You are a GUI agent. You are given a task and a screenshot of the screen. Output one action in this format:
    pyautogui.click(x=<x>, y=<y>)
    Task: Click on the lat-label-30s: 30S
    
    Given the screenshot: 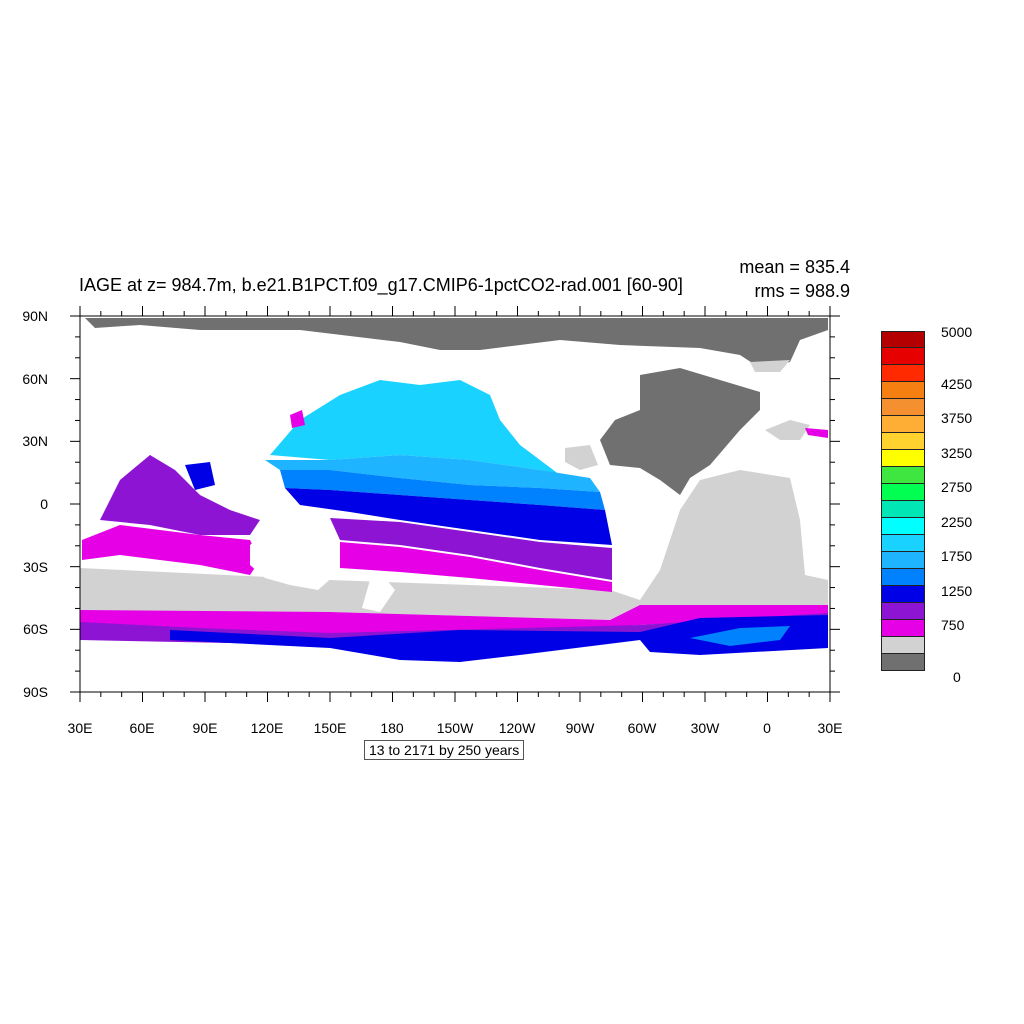 What is the action you would take?
    pyautogui.click(x=35, y=567)
    